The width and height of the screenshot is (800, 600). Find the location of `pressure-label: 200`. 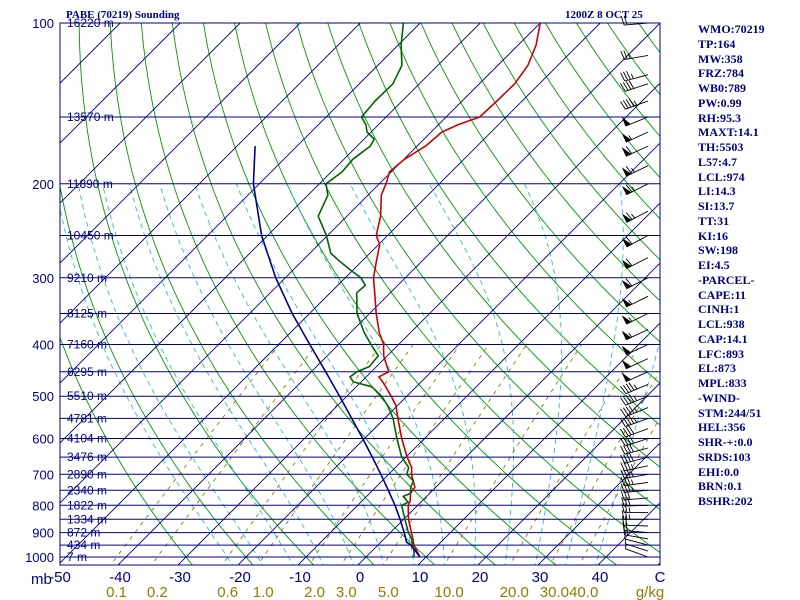

pressure-label: 200 is located at coordinates (43, 184).